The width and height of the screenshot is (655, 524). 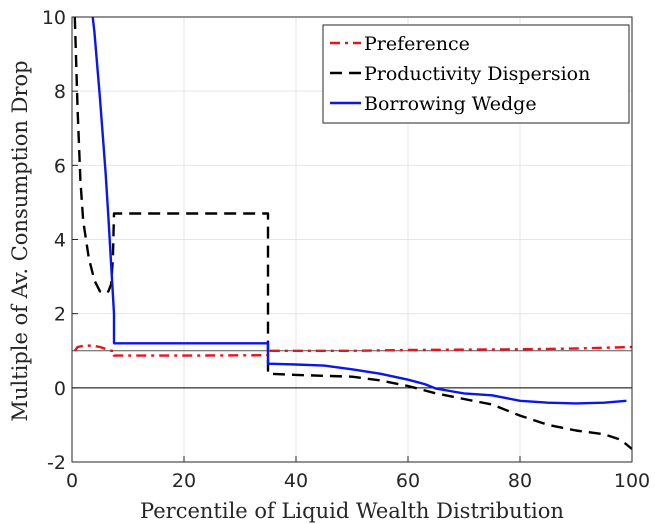 I want to click on legend-label-productivity-dispersion: Productivity Dispersion, so click(x=477, y=74).